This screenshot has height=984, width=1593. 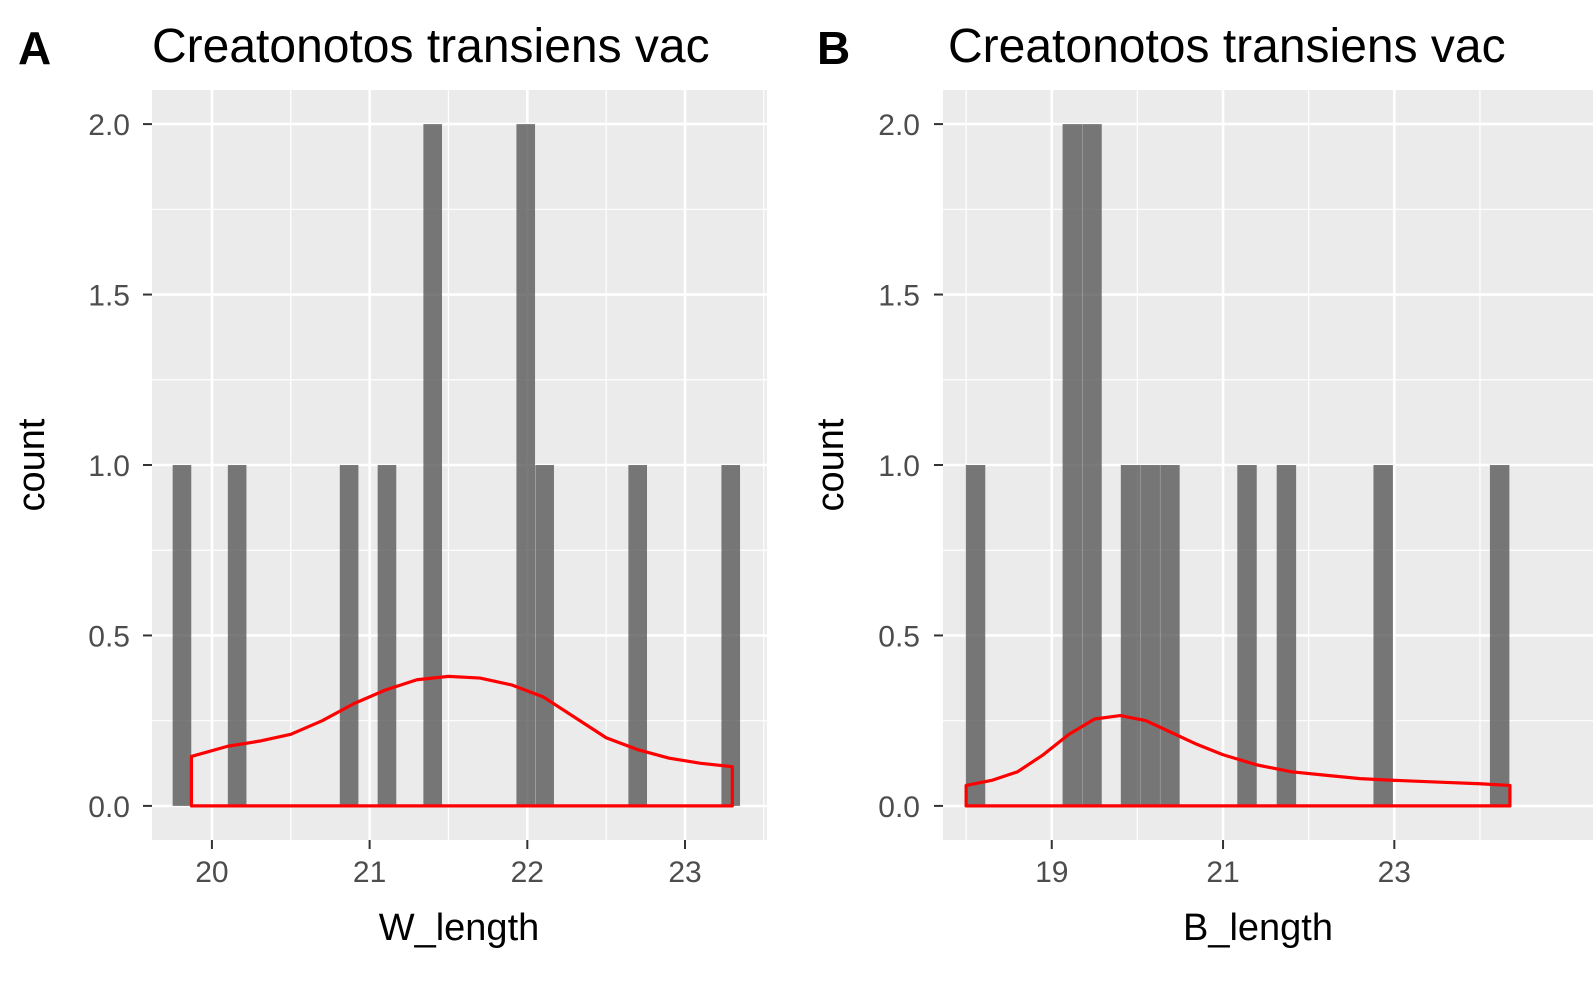 What do you see at coordinates (211, 872) in the screenshot?
I see `x-tick-label: 20` at bounding box center [211, 872].